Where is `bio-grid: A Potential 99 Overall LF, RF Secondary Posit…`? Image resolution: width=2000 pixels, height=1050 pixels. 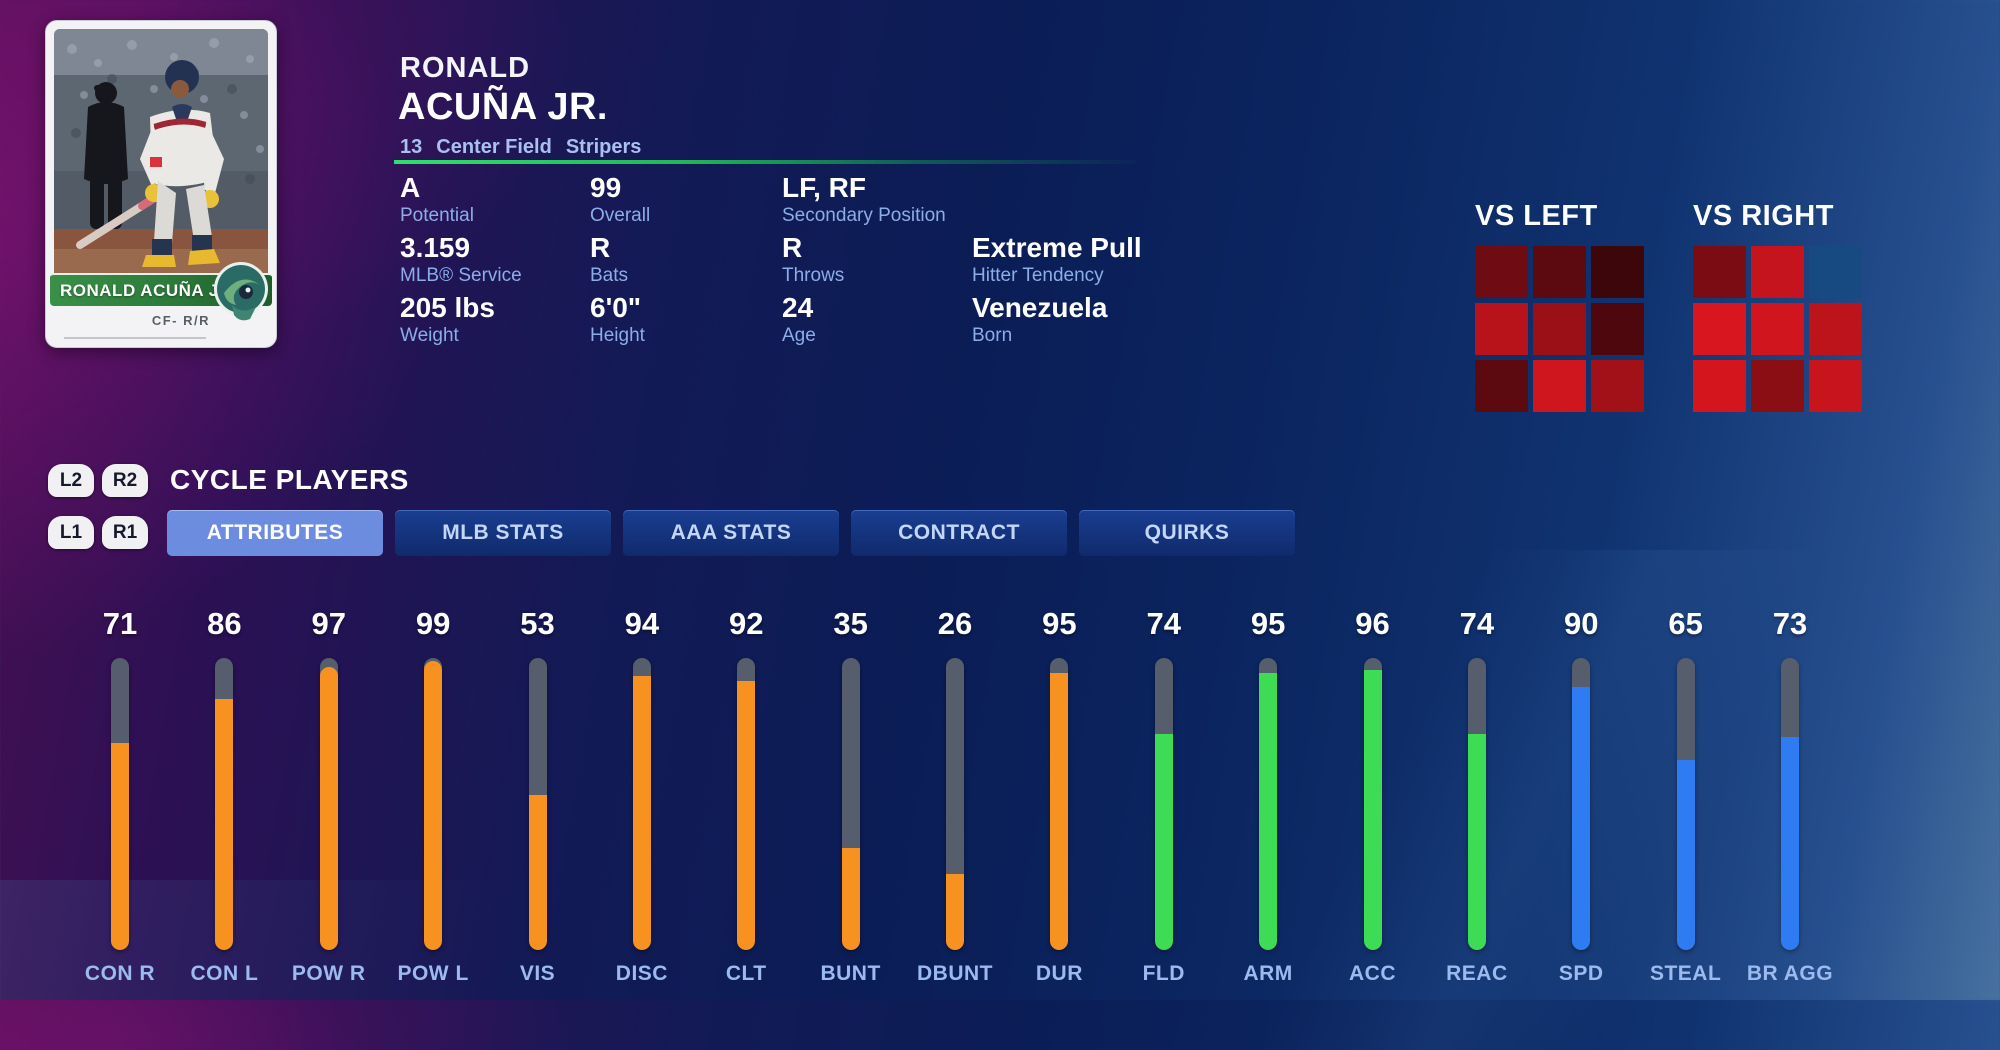
bio-grid: A Potential 99 Overall LF, RF Secondary Posit… is located at coordinates (780, 262).